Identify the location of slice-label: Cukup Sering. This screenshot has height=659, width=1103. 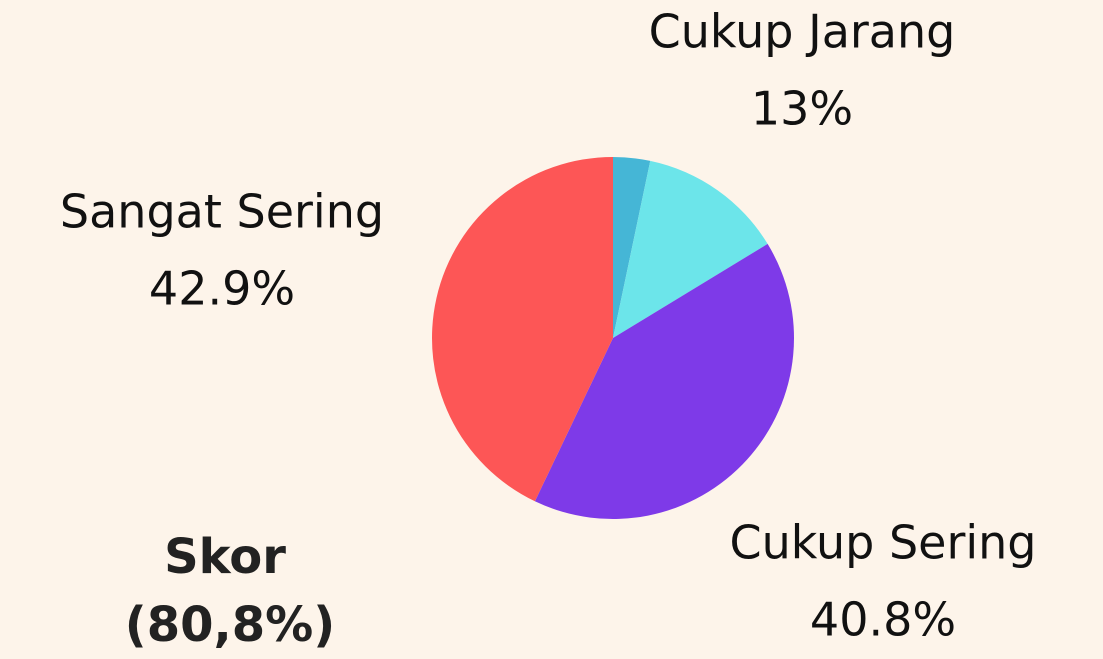
(882, 543).